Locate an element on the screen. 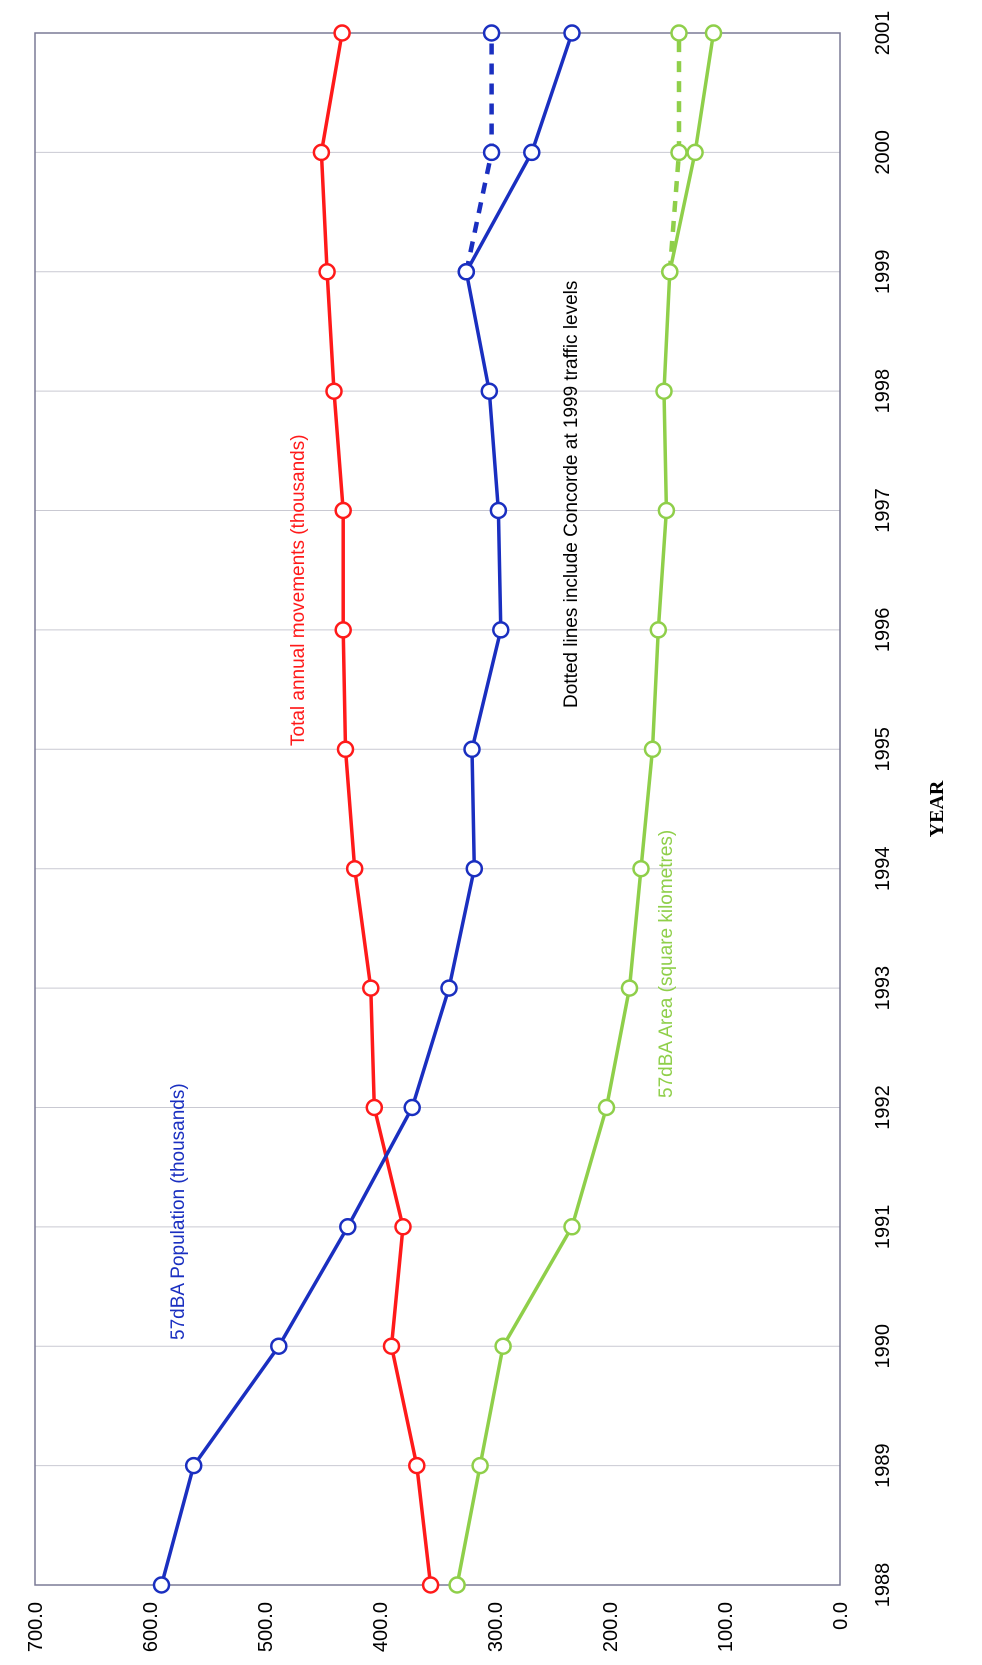 The width and height of the screenshot is (982, 1665). x-tick-label: 1990 is located at coordinates (883, 1346).